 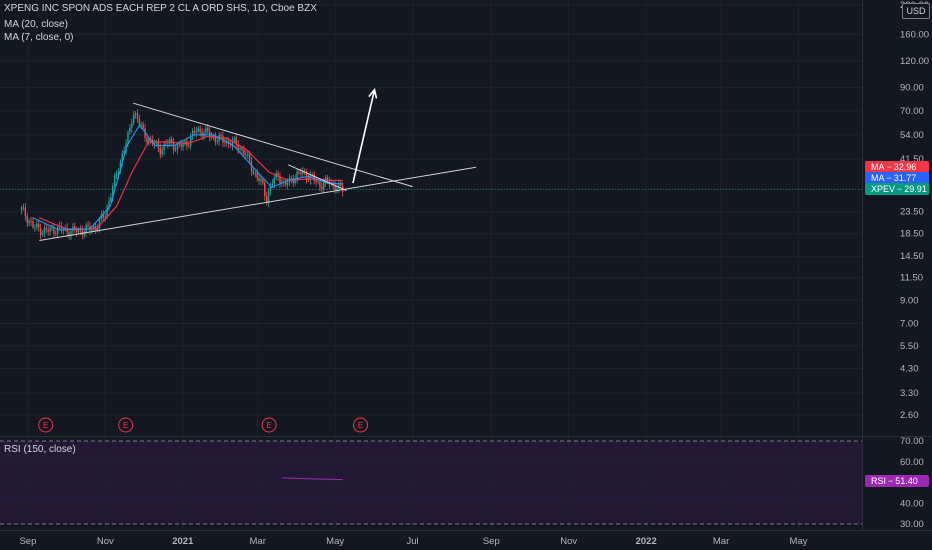 What do you see at coordinates (36, 24) in the screenshot?
I see `ma20-legend: MA (20, close)` at bounding box center [36, 24].